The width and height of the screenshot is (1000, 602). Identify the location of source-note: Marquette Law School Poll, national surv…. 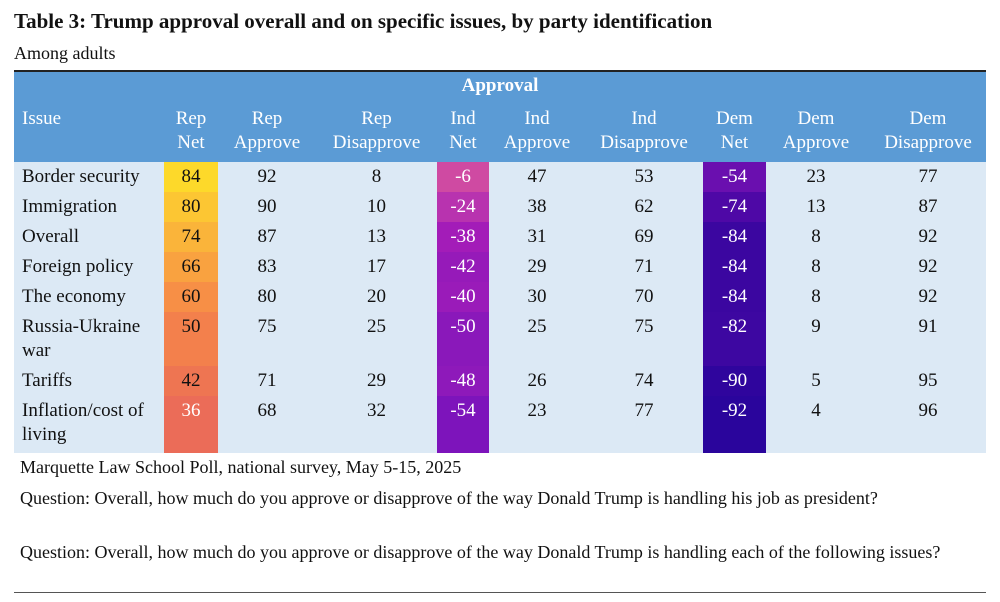
(241, 467).